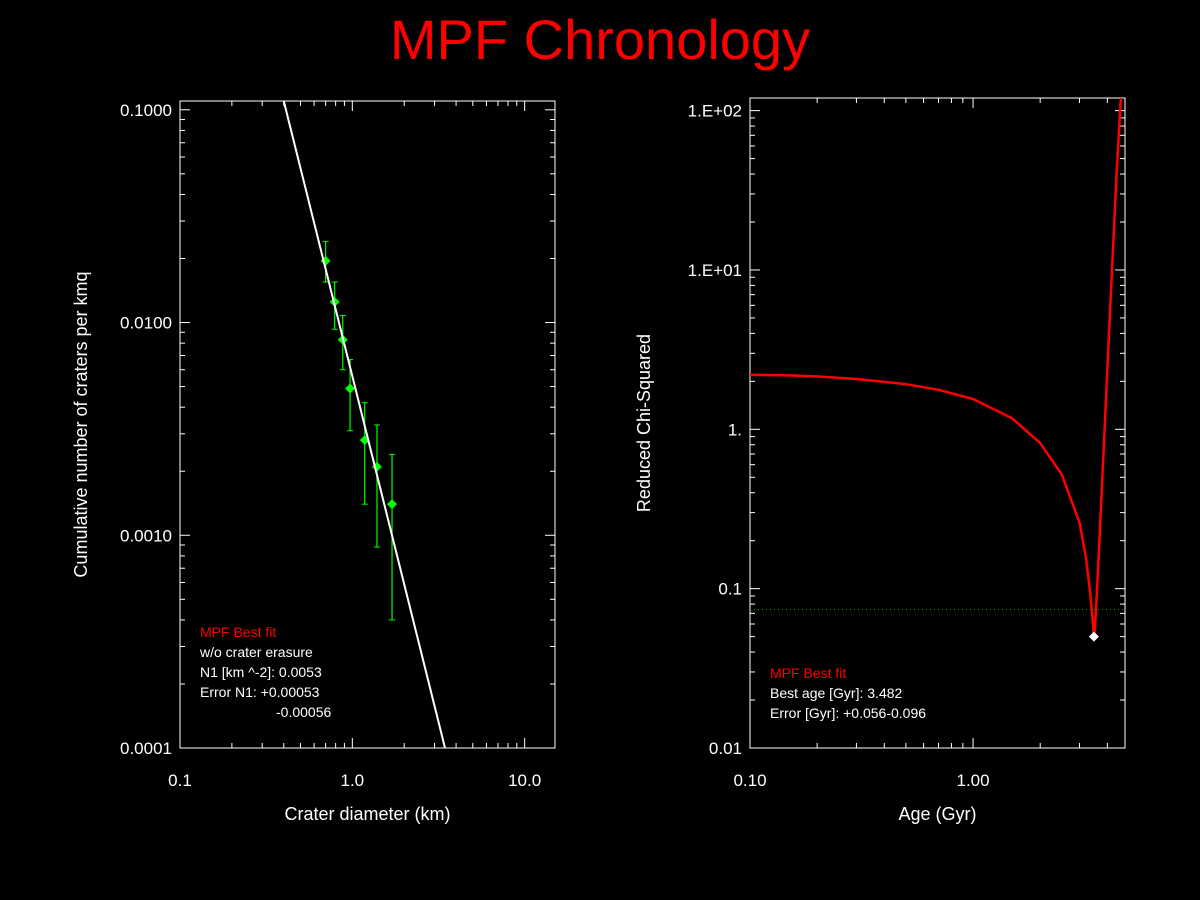  Describe the element at coordinates (524, 780) in the screenshot. I see `x-tick-label: 10.0` at that location.